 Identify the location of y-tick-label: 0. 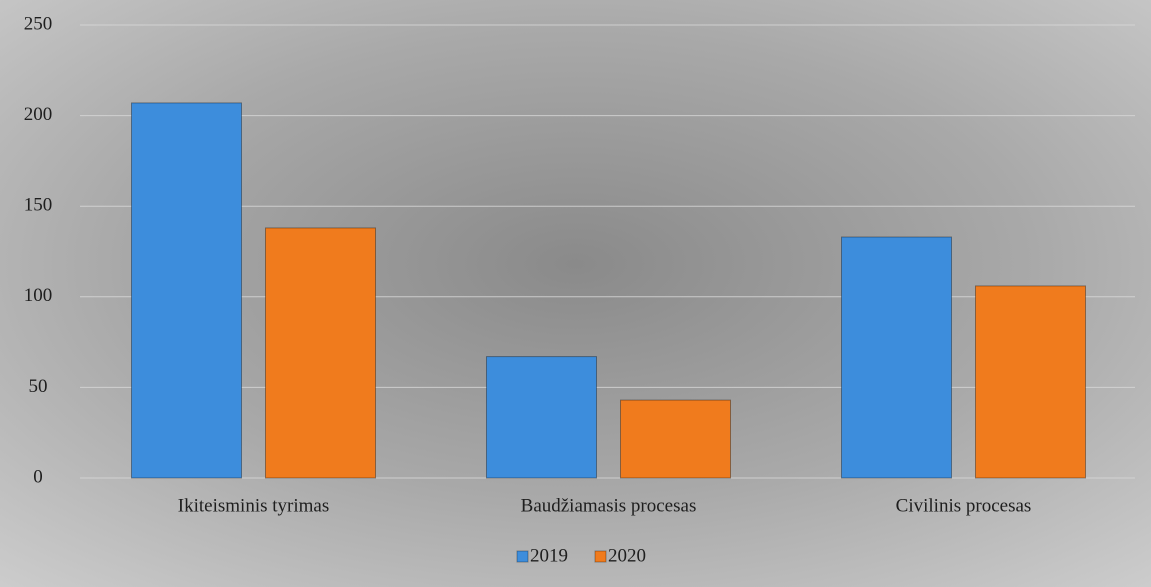
(38, 476).